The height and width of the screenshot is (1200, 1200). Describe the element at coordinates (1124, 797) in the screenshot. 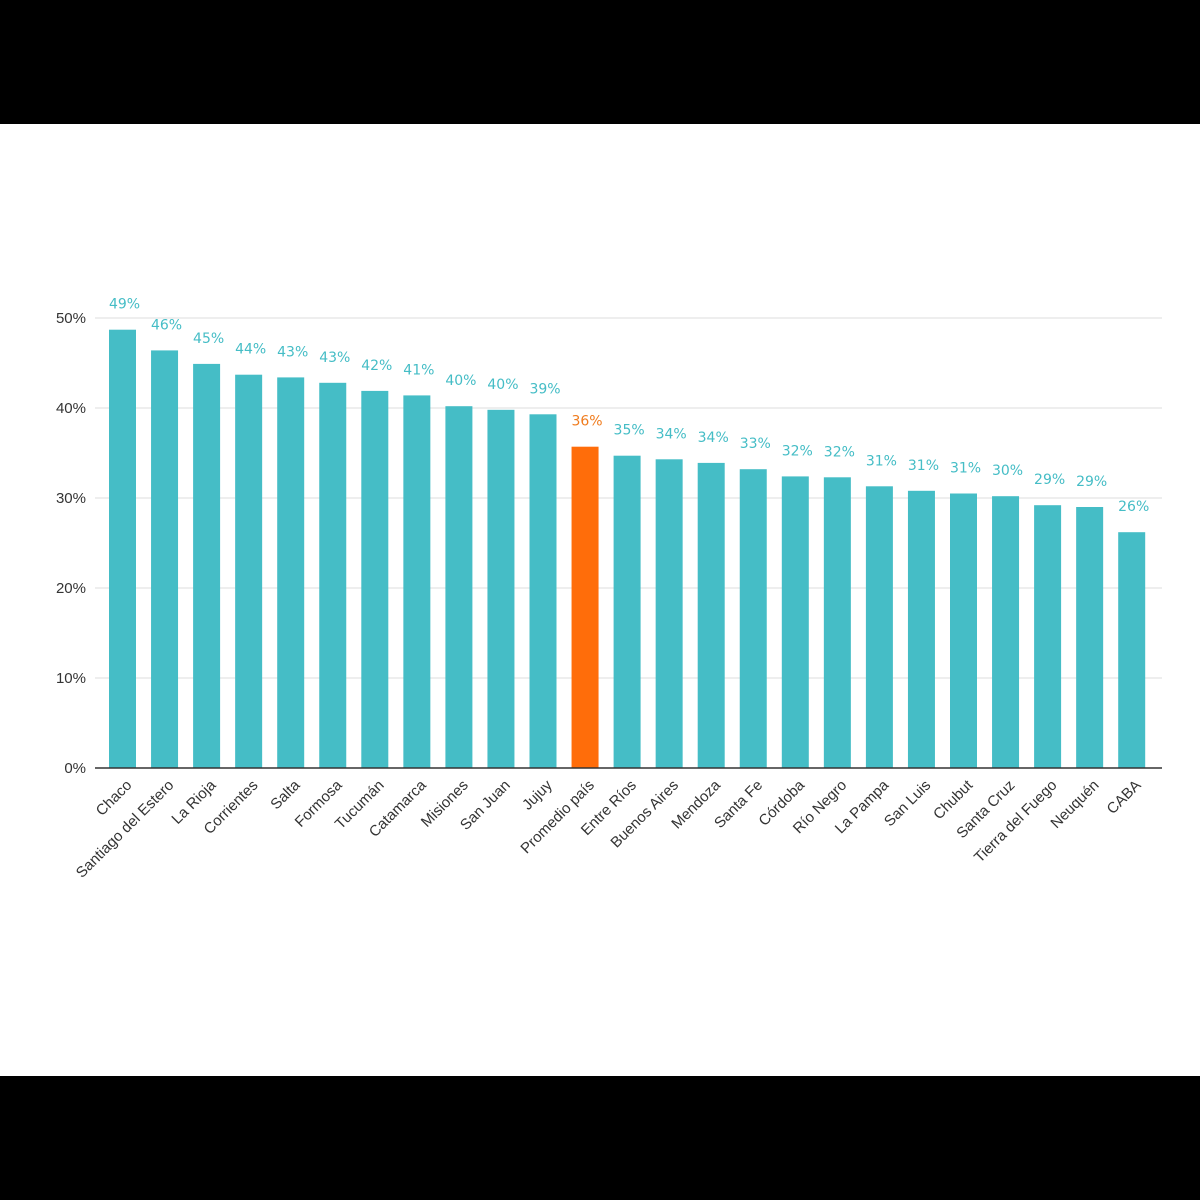

I see `category-label: CABA` at that location.